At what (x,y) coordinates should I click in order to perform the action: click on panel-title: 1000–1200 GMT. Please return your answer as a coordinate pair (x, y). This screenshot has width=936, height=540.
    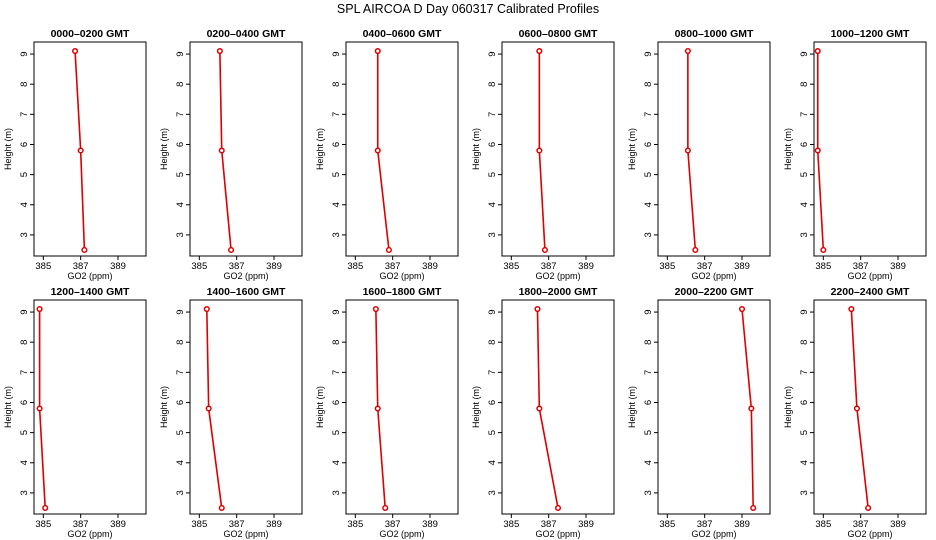
    Looking at the image, I should click on (870, 34).